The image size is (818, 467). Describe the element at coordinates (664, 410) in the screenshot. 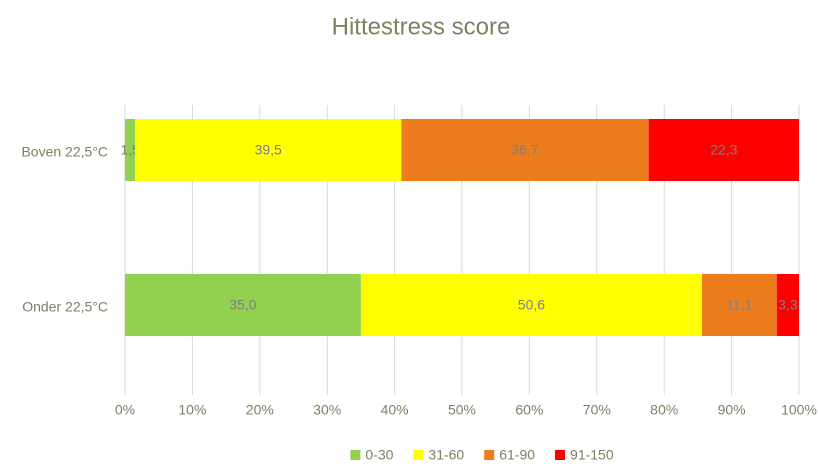

I see `x-tick-label: 80%` at that location.